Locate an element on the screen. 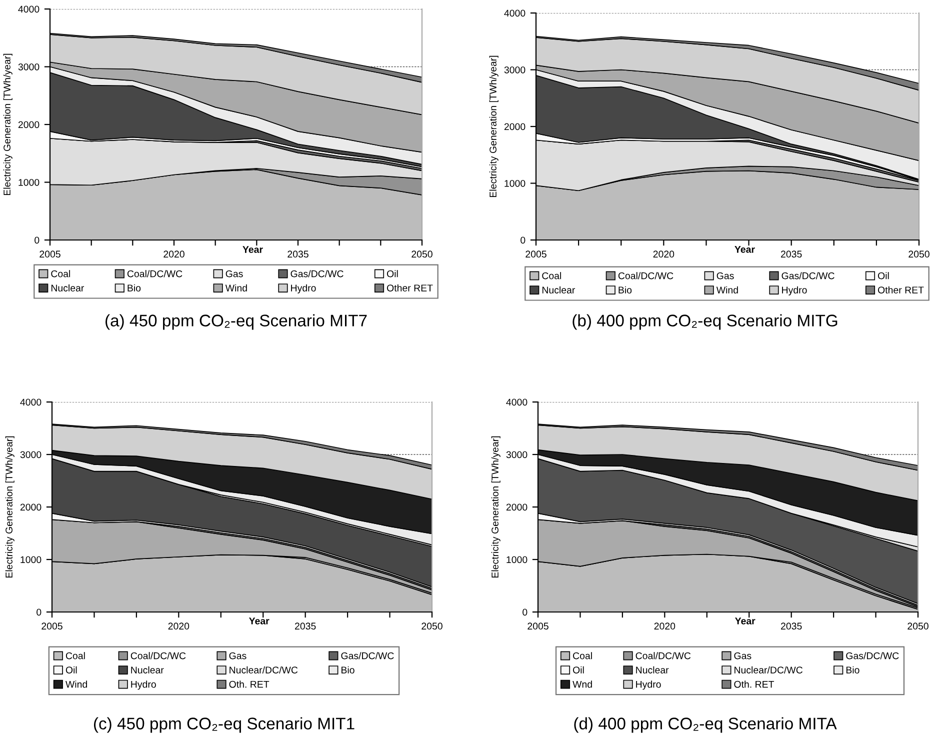  text: (b) 400 ppm CO₂-eq Scenario MITG is located at coordinates (705, 322).